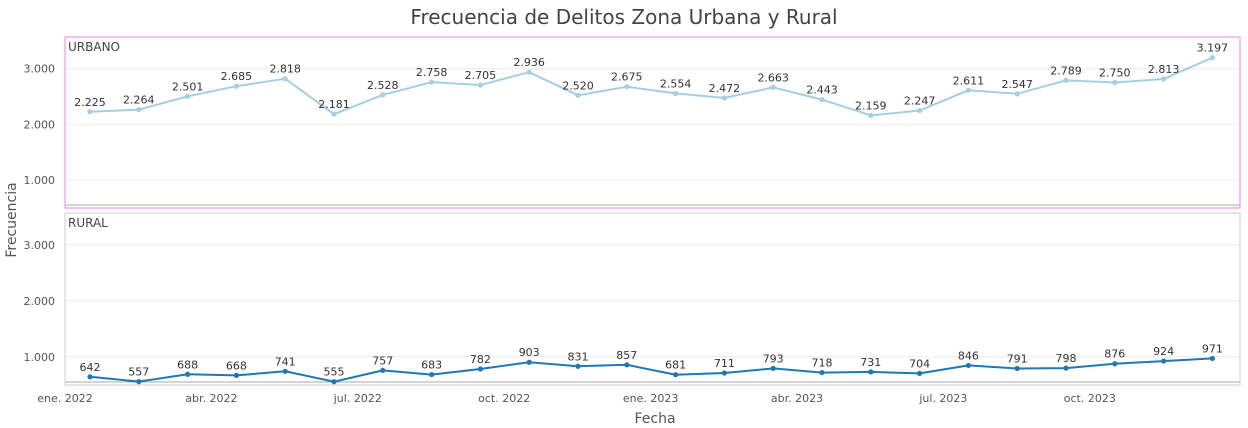  What do you see at coordinates (139, 100) in the screenshot?
I see `data-label: 2.264` at bounding box center [139, 100].